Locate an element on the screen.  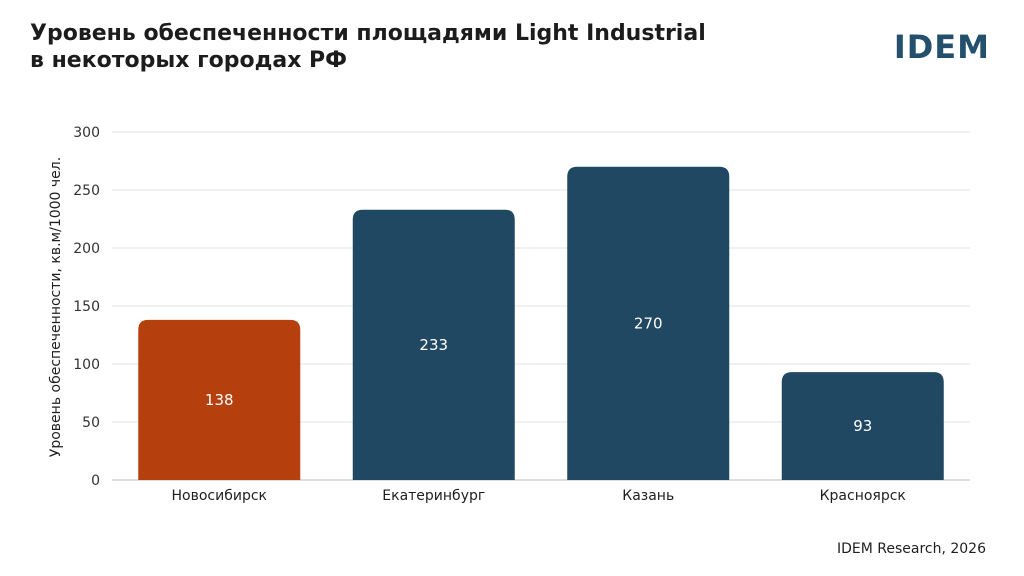
y-tick-label-150: 150 is located at coordinates (86, 307).